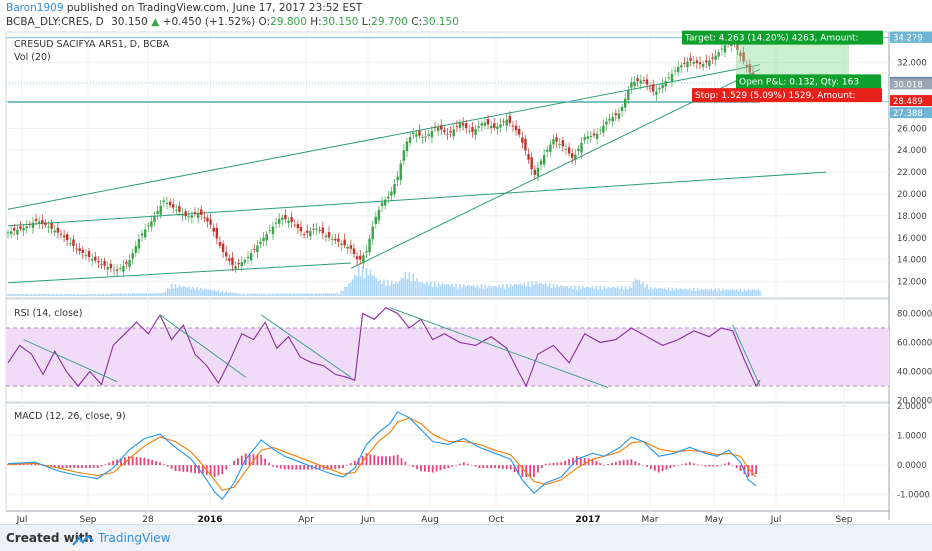  I want to click on last-price: 30.150, so click(129, 22).